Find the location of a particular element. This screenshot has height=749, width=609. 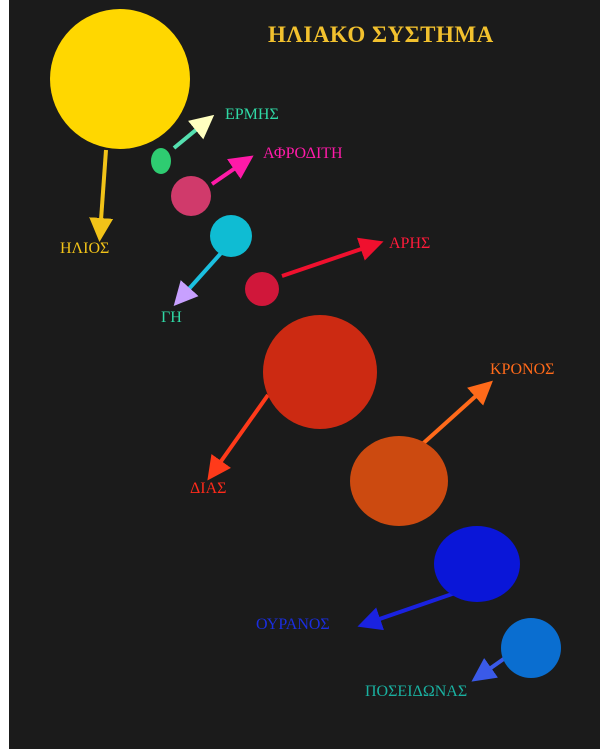

jupiter-label: ΔΙΑΣ is located at coordinates (208, 488).